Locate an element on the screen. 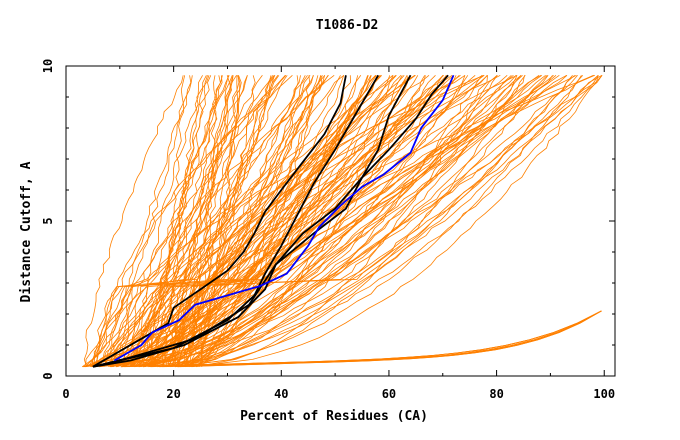  y-axis-label: Distance Cutoff, A is located at coordinates (26, 231).